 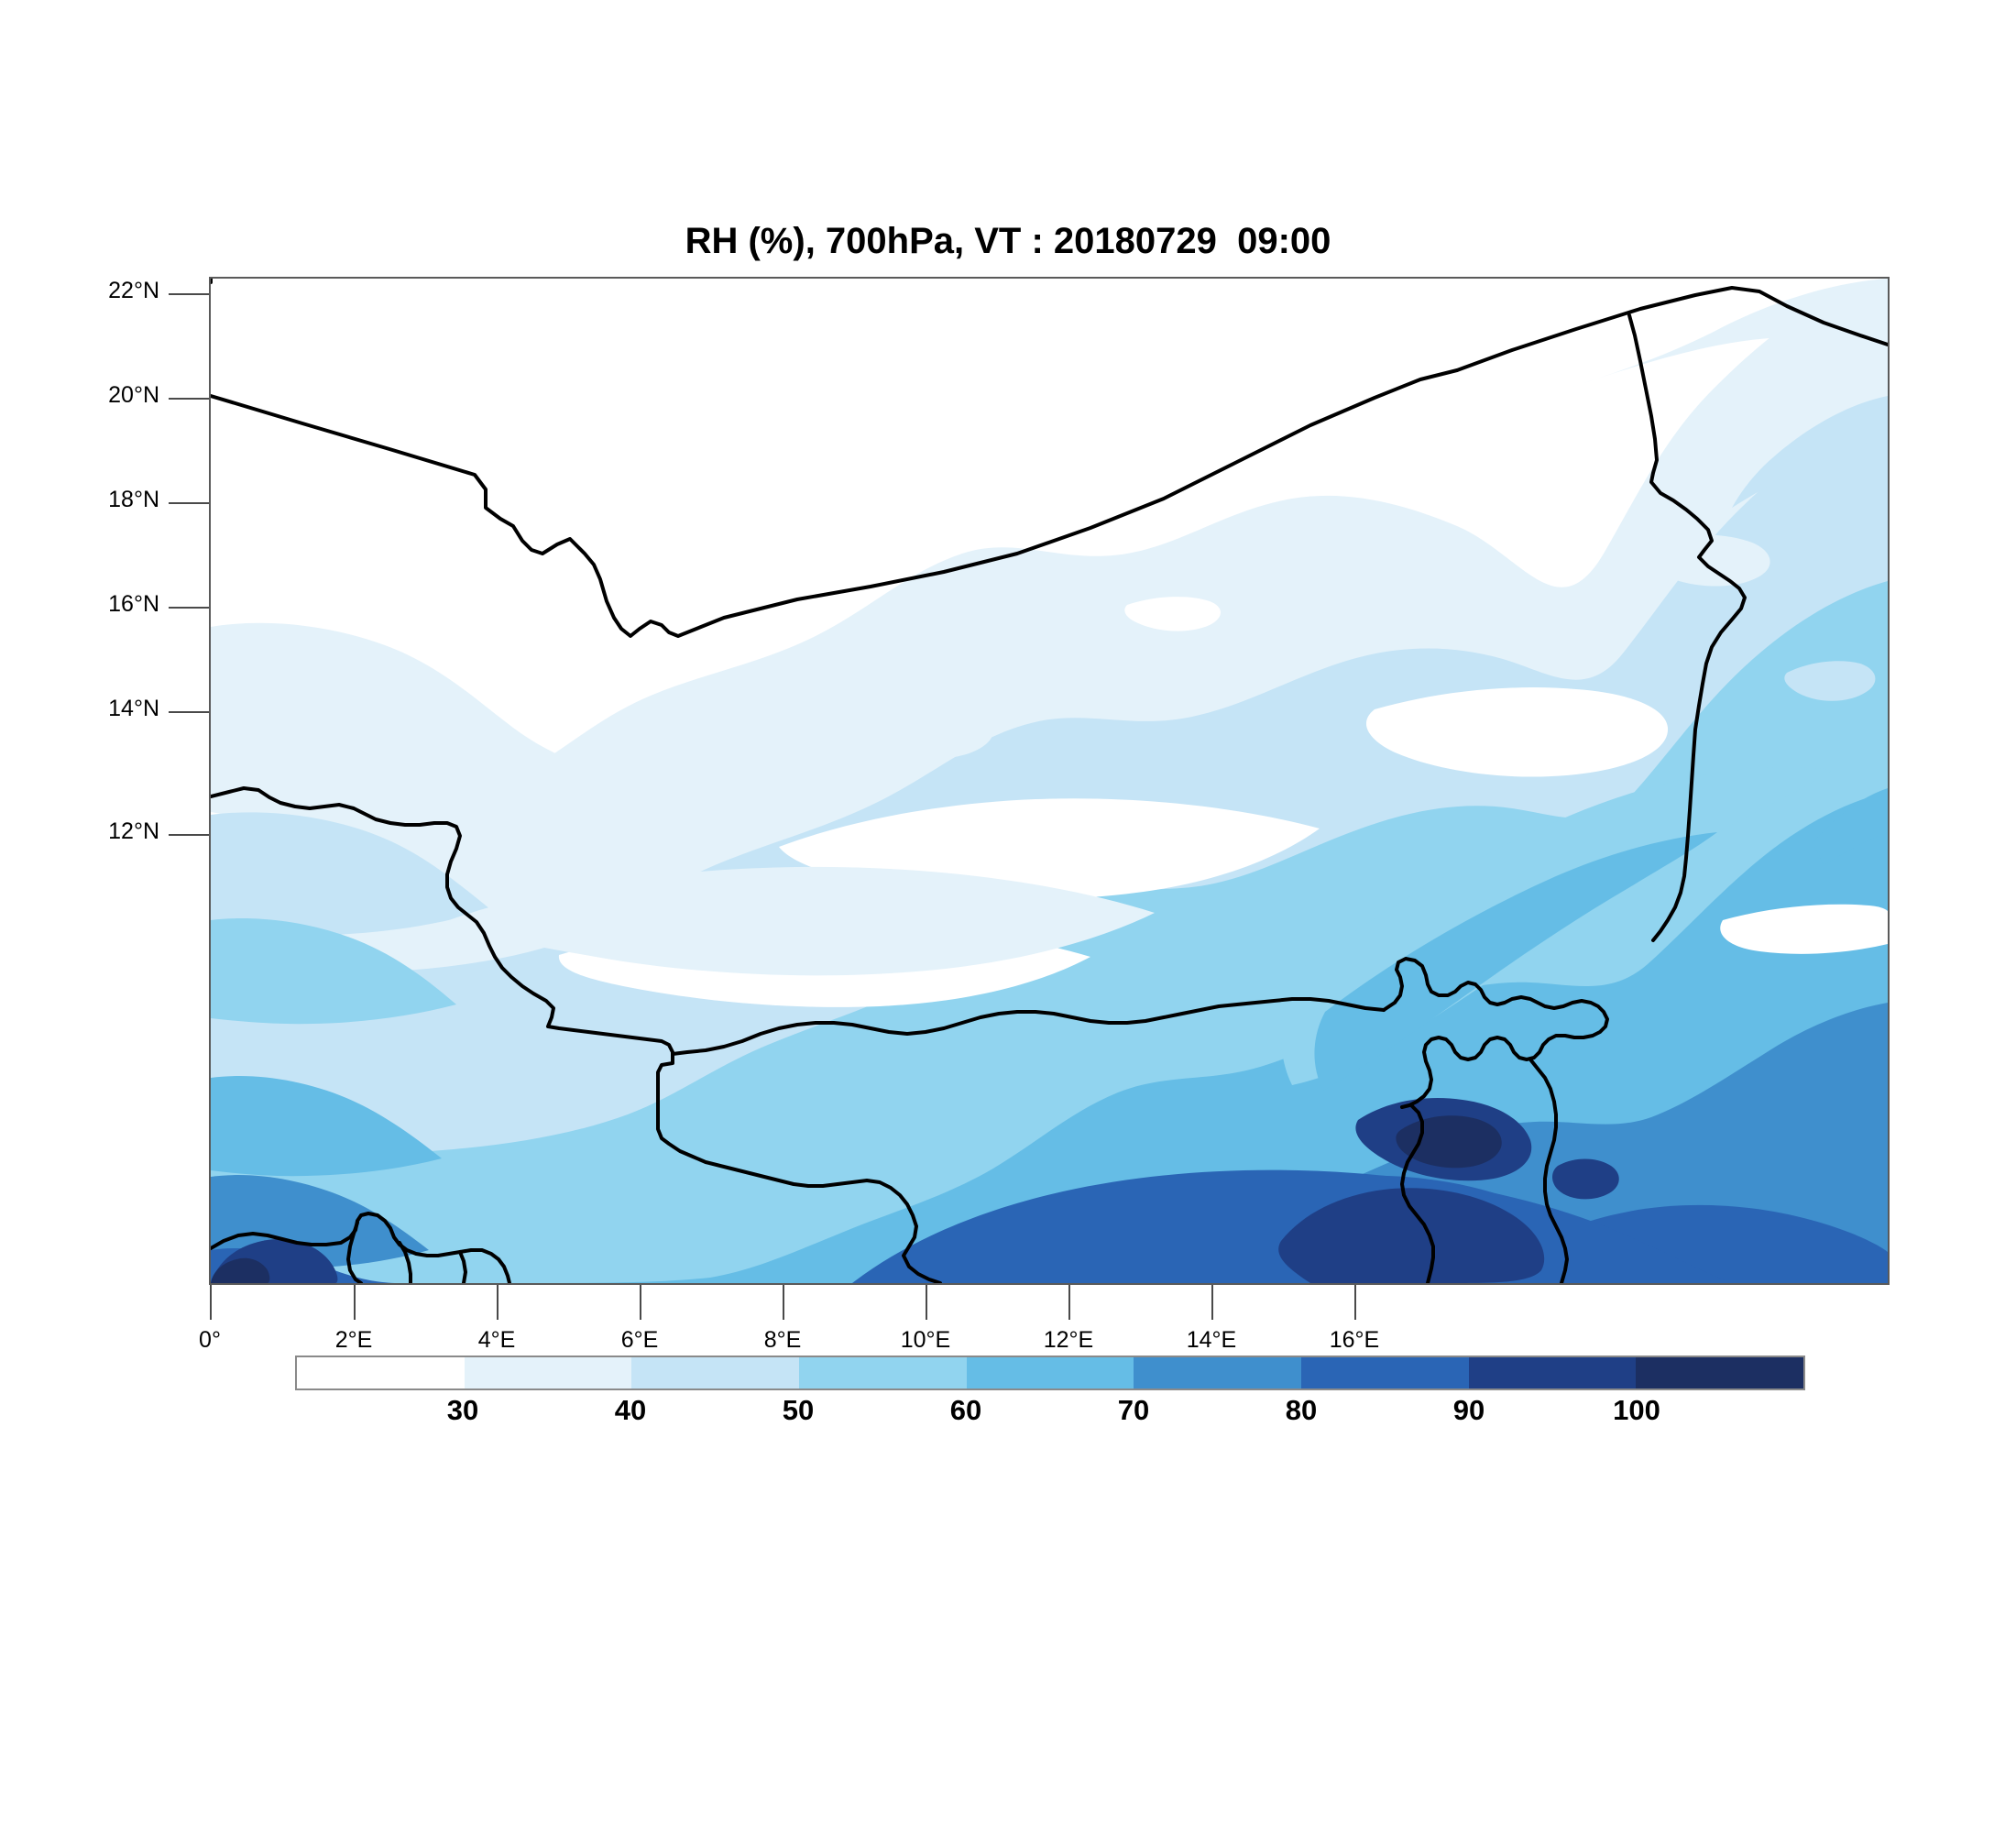 I want to click on lon-label: 12°E, so click(x=1068, y=1340).